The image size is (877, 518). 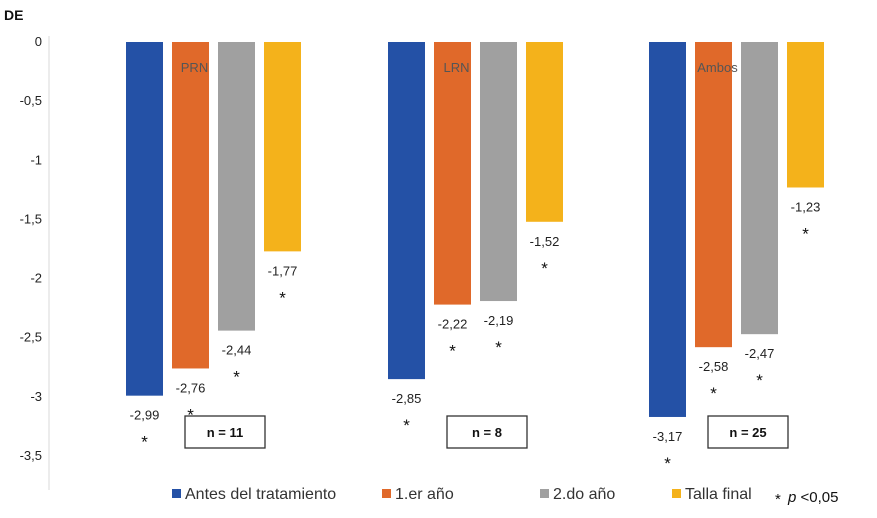 I want to click on data-label: -2,47, so click(x=760, y=353).